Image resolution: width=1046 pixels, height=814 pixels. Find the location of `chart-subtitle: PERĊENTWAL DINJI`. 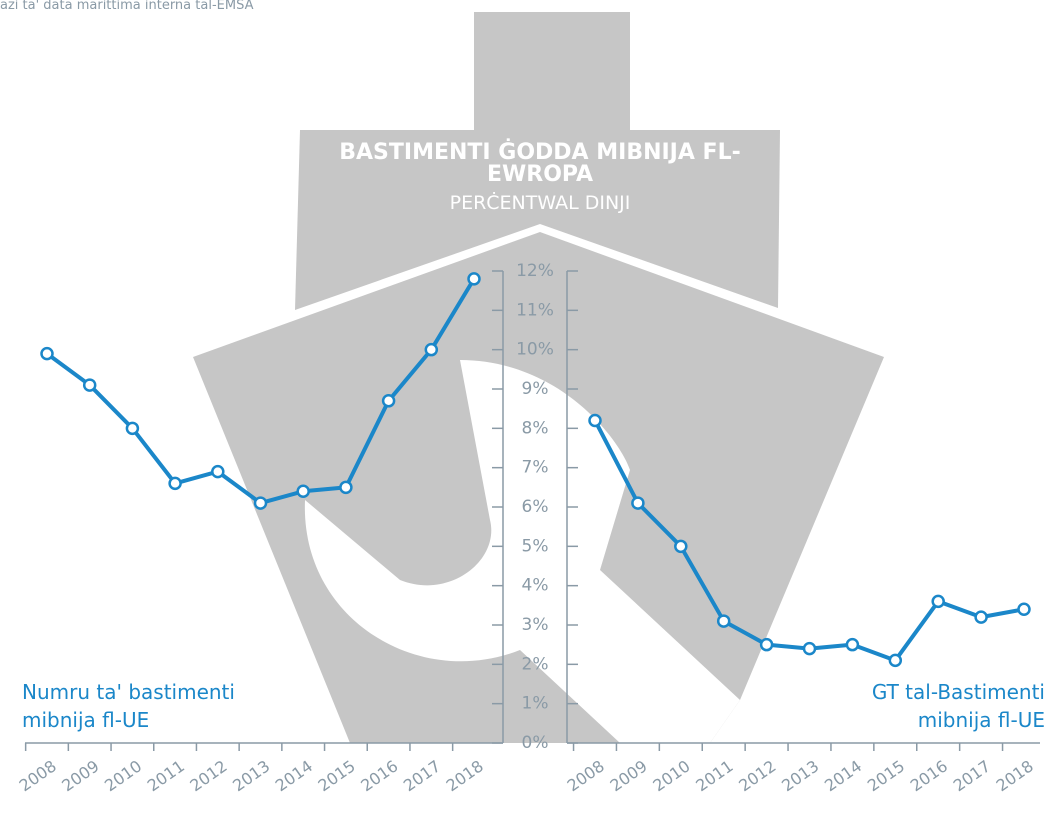

chart-subtitle: PERĊENTWAL DINJI is located at coordinates (540, 203).